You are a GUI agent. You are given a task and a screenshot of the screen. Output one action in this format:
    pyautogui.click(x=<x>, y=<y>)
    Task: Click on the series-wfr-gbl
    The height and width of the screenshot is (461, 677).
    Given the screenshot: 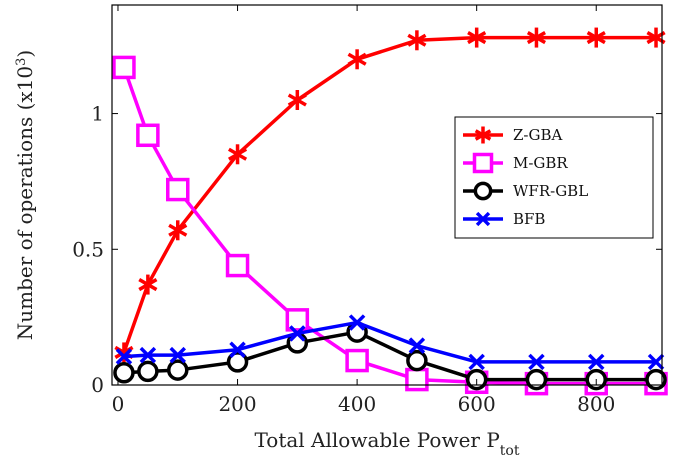 What is the action you would take?
    pyautogui.click(x=390, y=356)
    